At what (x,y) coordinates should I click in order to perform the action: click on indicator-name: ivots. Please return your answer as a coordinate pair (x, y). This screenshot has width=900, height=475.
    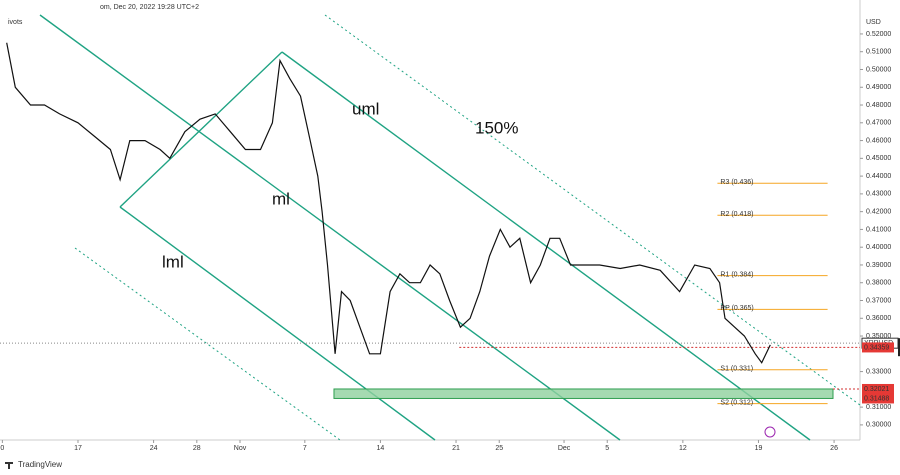
    Looking at the image, I should click on (15, 22).